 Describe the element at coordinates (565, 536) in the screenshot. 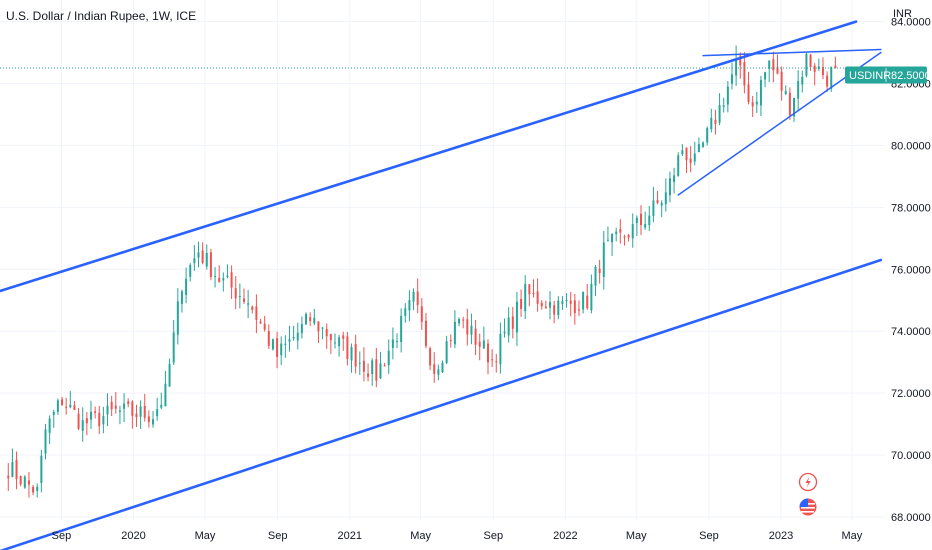

I see `x-tick-label: 2022` at that location.